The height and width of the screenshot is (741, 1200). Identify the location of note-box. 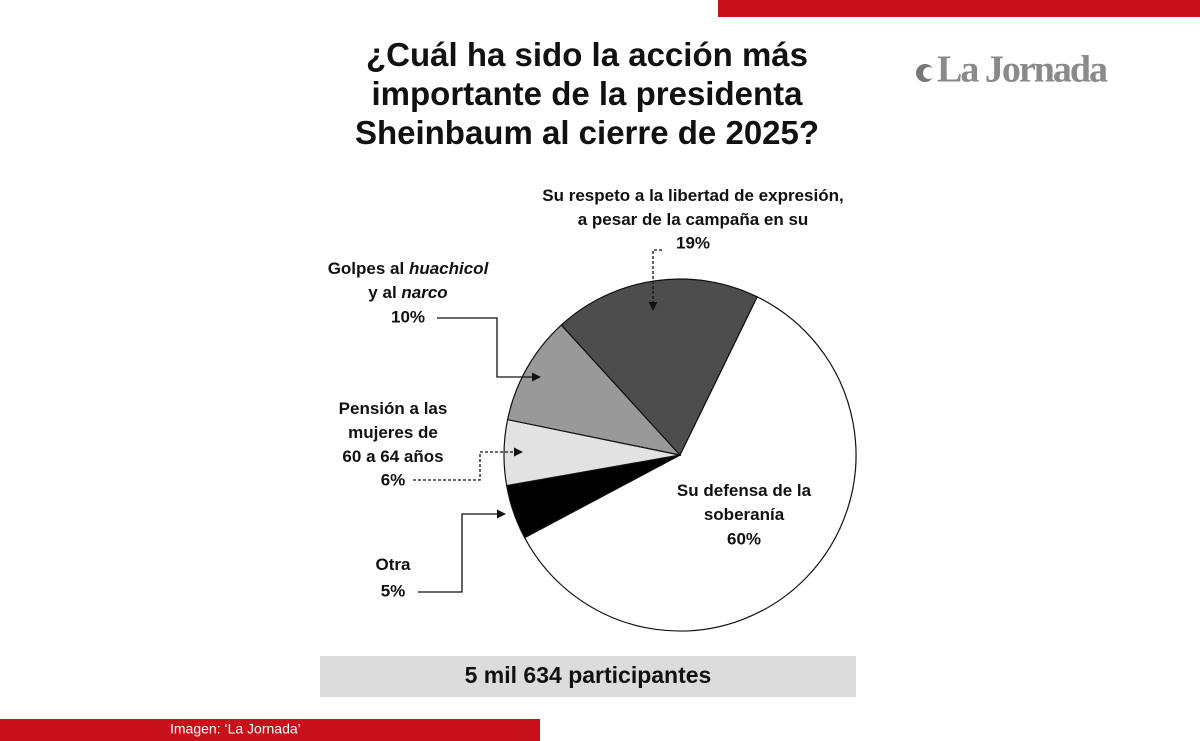
(588, 676).